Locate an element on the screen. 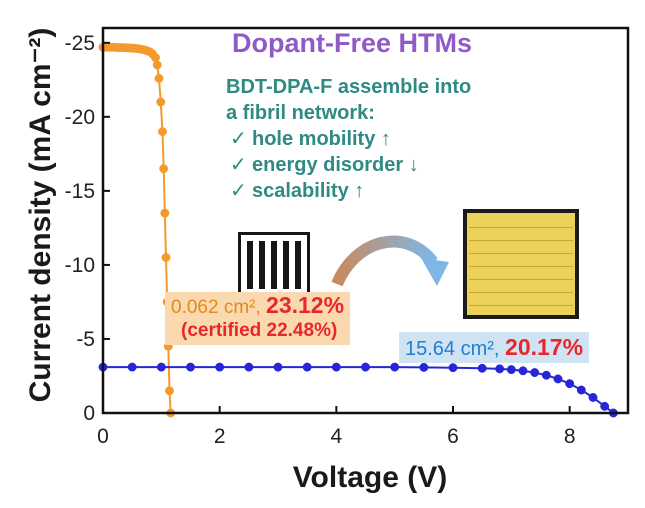 Image resolution: width=645 pixels, height=508 pixels. annotation-item-3: ✓ scalability ↑ is located at coordinates (348, 191).